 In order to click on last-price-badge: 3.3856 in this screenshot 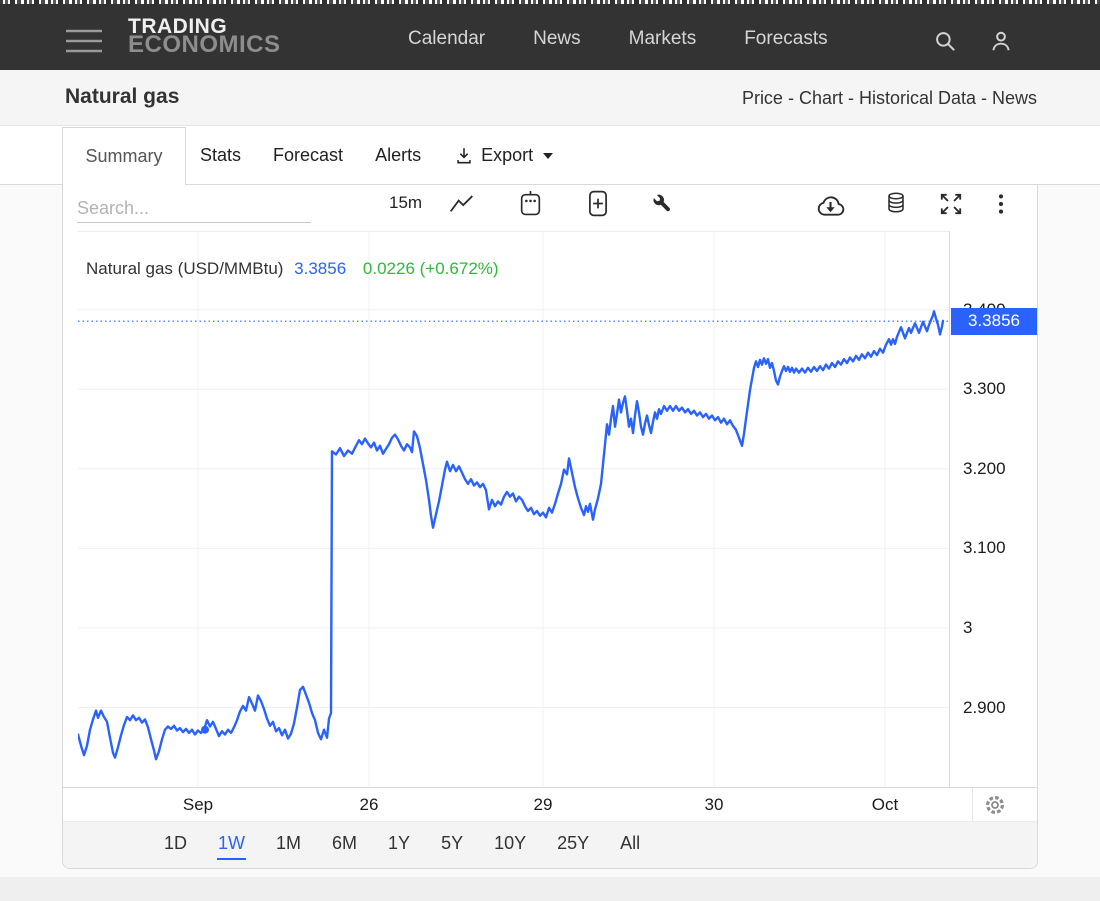, I will do `click(994, 321)`.